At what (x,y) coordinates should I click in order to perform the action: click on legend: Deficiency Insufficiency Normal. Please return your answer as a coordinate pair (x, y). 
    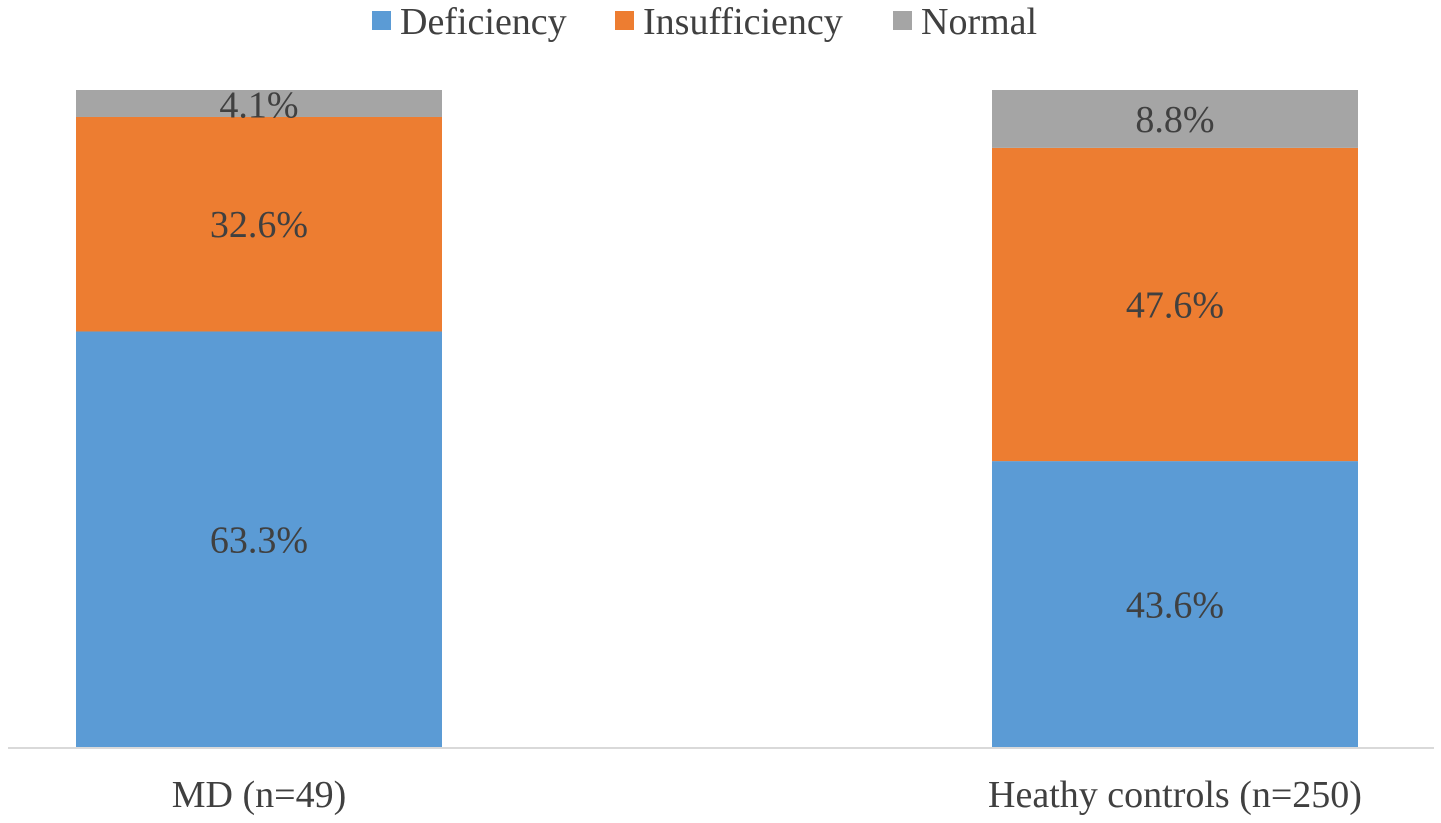
    Looking at the image, I should click on (704, 22).